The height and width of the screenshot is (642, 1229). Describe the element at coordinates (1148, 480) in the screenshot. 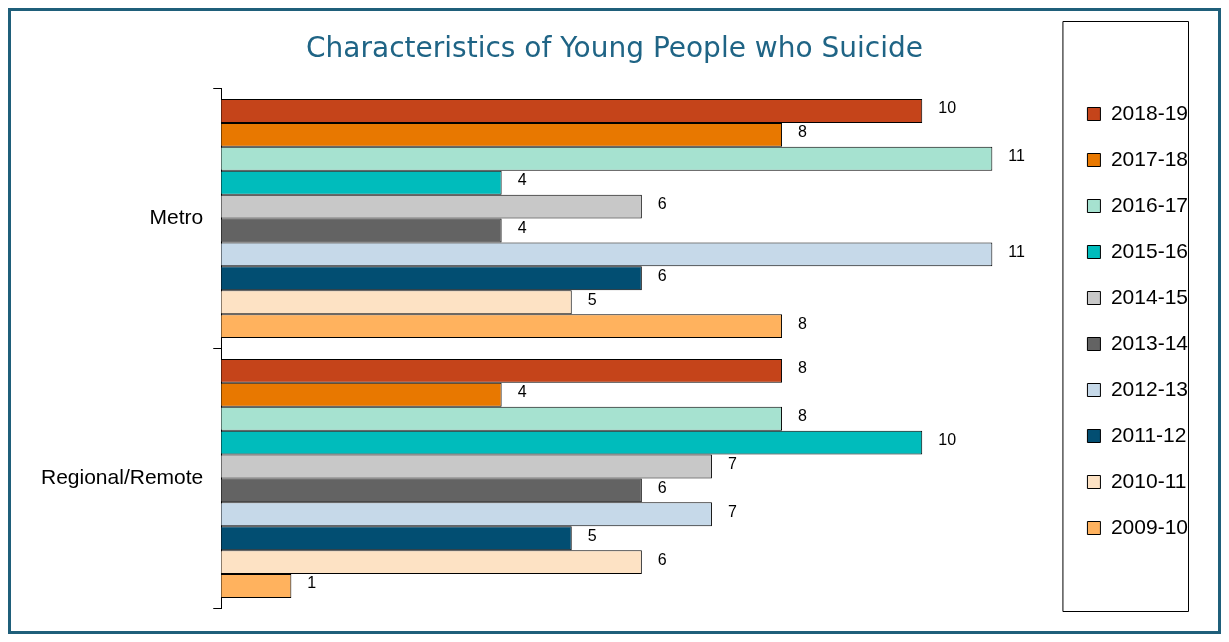

I see `legend-label: 2010-11` at that location.